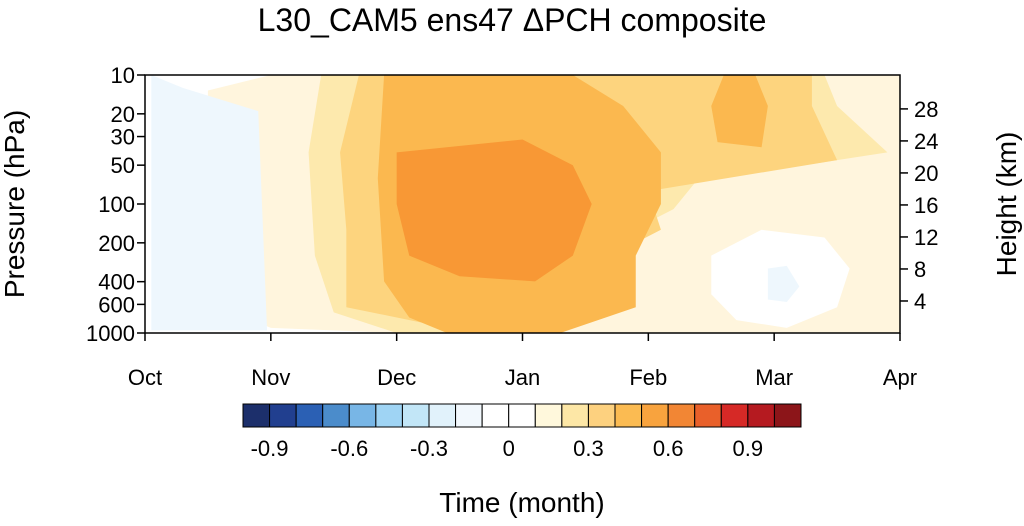  Describe the element at coordinates (396, 377) in the screenshot. I see `x-tick-label-dec: Dec` at that location.